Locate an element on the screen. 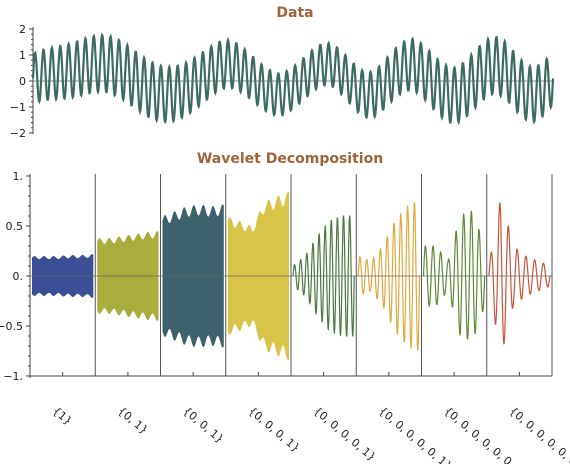 The height and width of the screenshot is (464, 570). data-y-tick-label: 1 is located at coordinates (22, 55).